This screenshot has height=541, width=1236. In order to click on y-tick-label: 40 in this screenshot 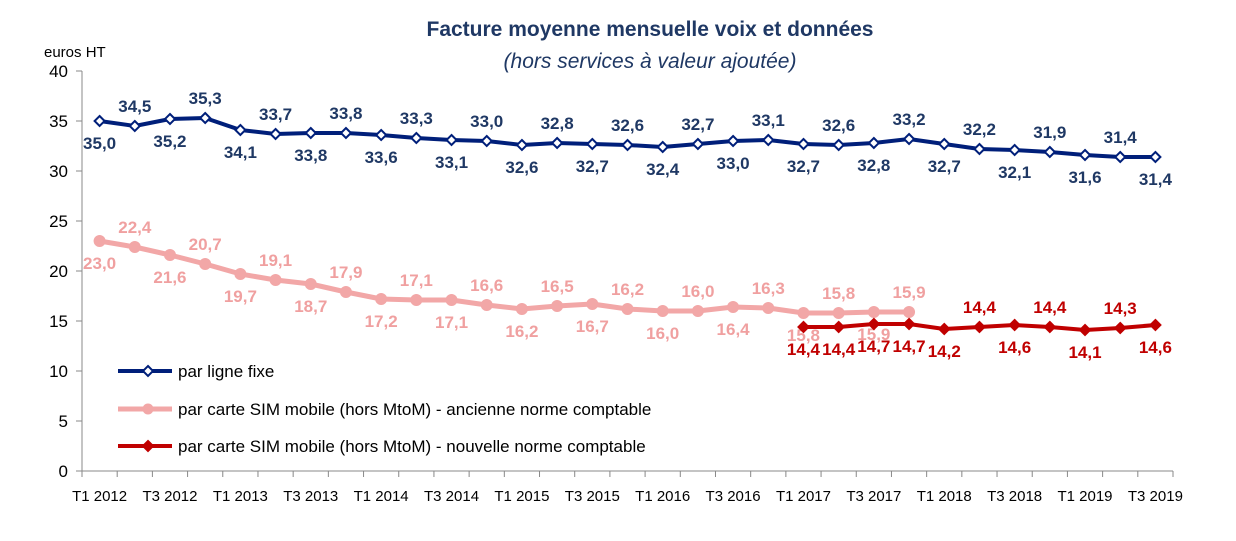, I will do `click(58, 71)`.